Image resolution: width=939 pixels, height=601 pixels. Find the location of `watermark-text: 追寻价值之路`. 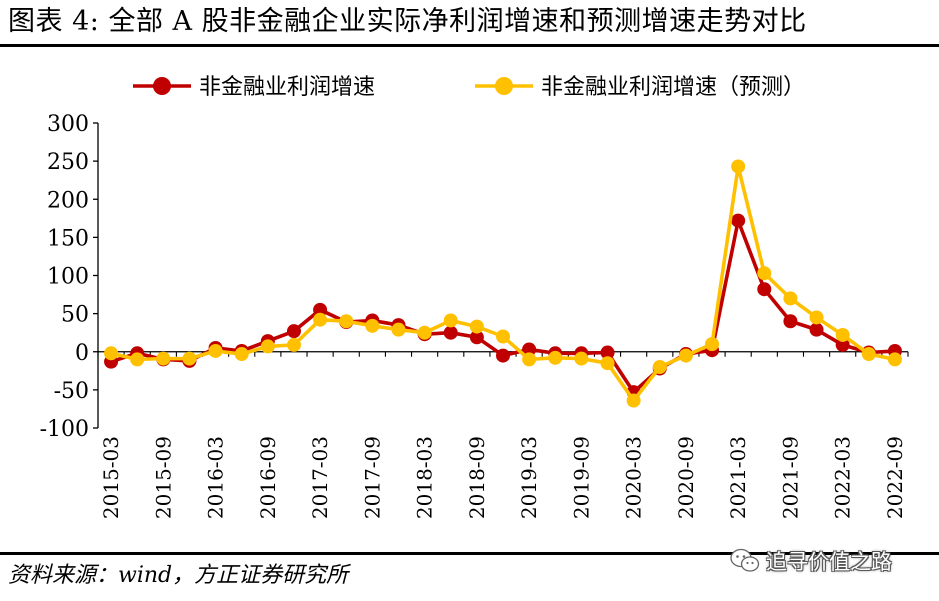

watermark-text: 追寻价值之路 is located at coordinates (829, 562).